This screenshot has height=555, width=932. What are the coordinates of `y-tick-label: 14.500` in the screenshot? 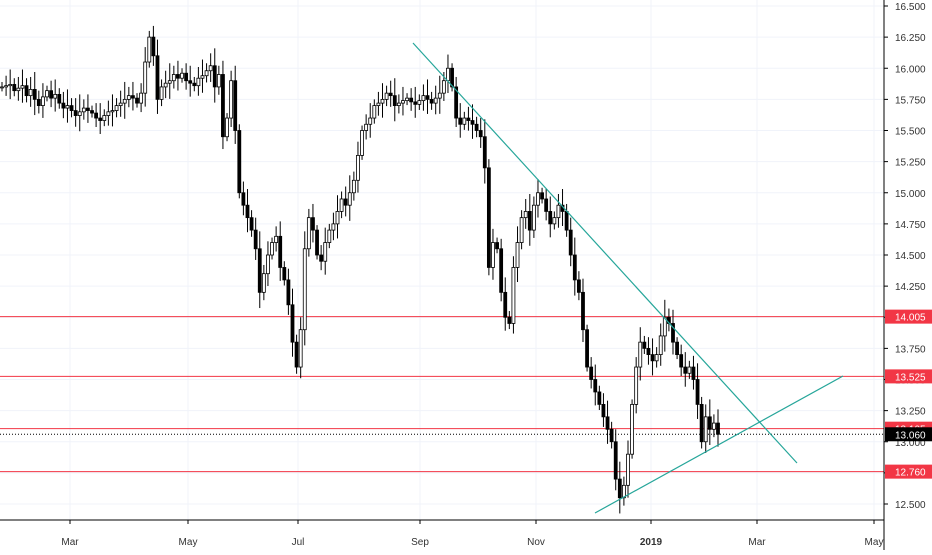 It's located at (910, 256).